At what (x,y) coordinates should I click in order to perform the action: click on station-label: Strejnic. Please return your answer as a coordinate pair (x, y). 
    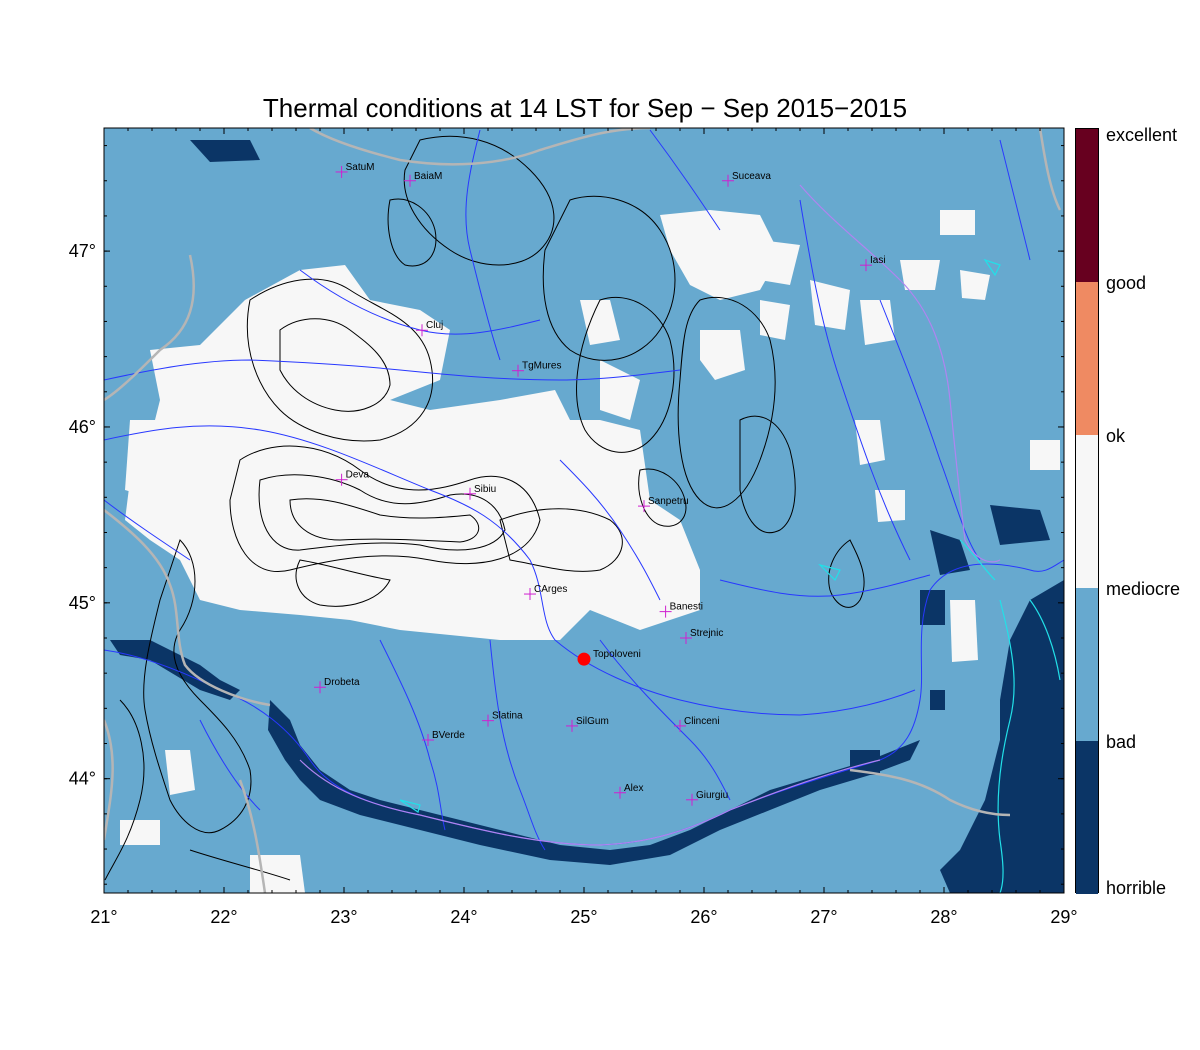
    Looking at the image, I should click on (706, 633).